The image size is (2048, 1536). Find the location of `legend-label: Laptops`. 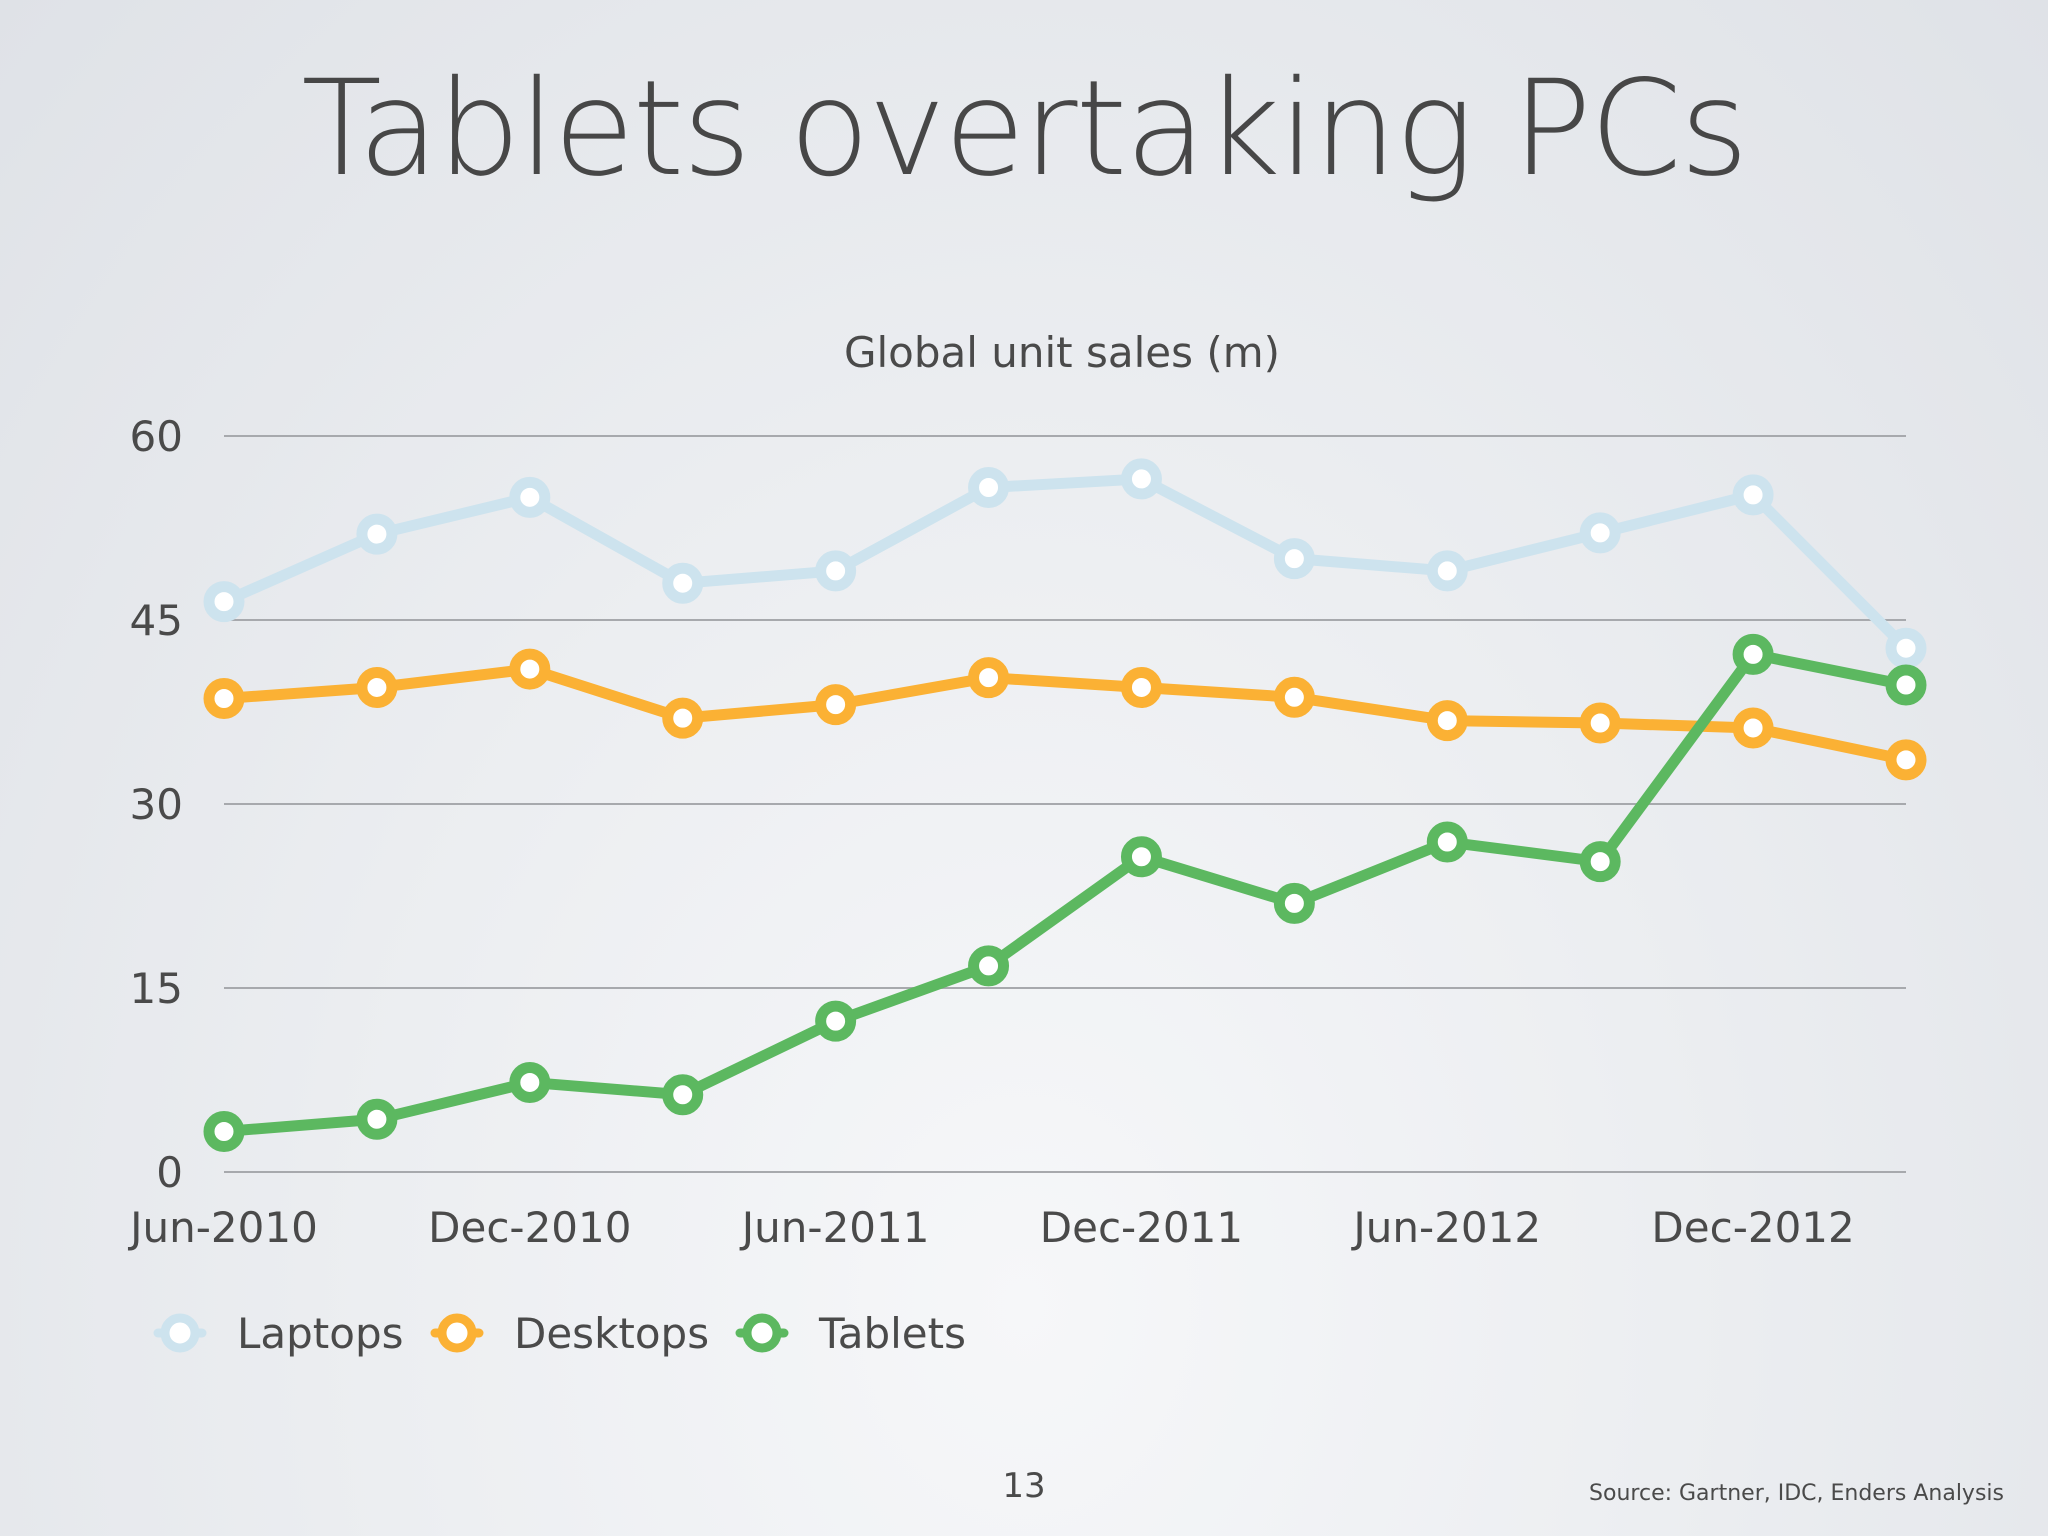

legend-label: Laptops is located at coordinates (320, 1333).